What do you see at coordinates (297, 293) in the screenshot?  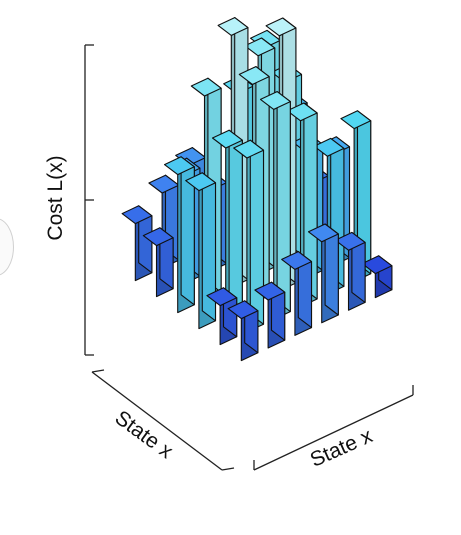 I see `bar-r5-c2` at bounding box center [297, 293].